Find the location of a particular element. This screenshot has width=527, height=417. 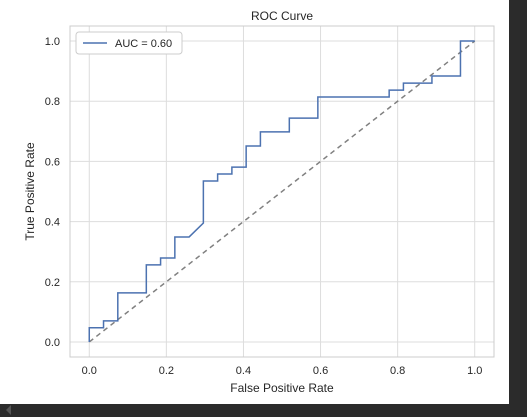

x-tick-label: 0.0 is located at coordinates (89, 371).